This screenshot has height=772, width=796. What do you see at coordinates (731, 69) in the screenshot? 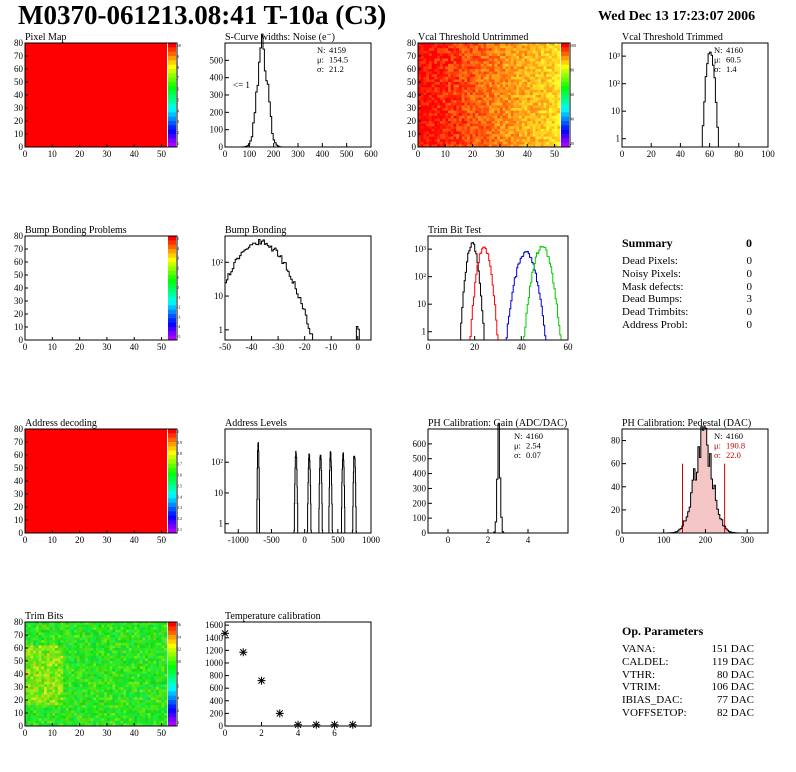
I see `stats-value: 1.4` at bounding box center [731, 69].